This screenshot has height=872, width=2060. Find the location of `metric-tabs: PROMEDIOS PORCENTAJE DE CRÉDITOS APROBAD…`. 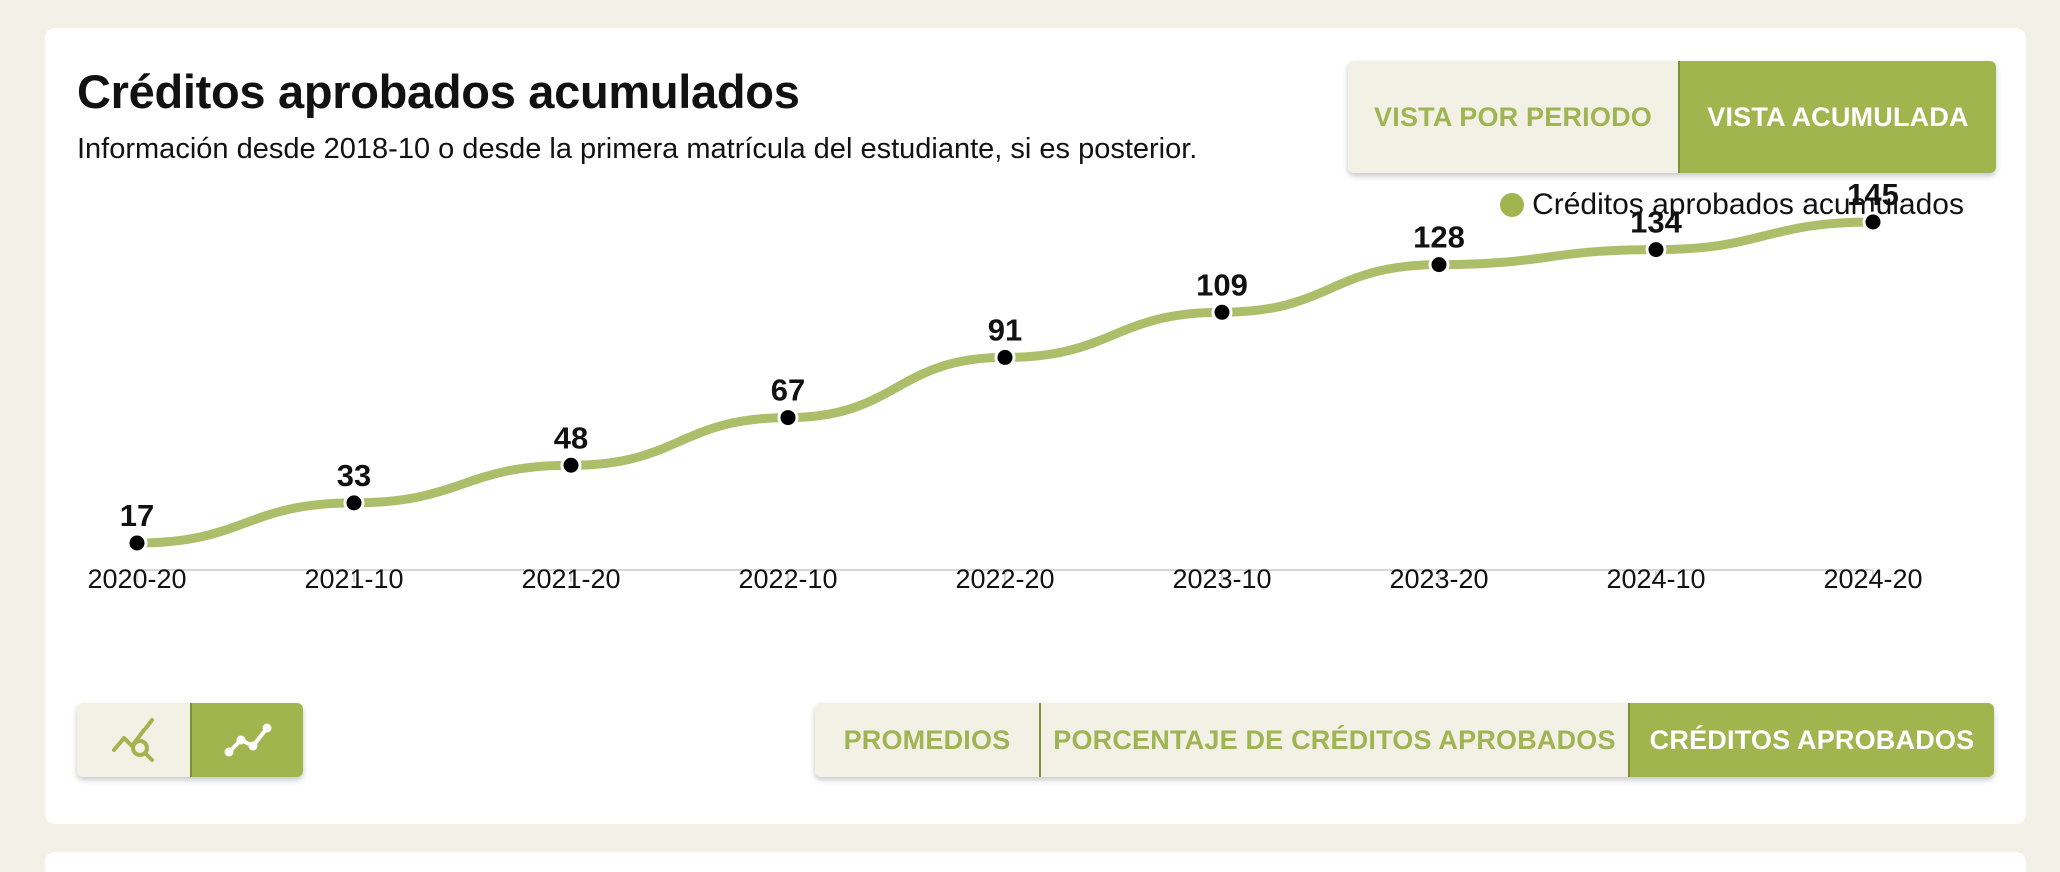

metric-tabs: PROMEDIOS PORCENTAJE DE CRÉDITOS APROBAD… is located at coordinates (1404, 740).